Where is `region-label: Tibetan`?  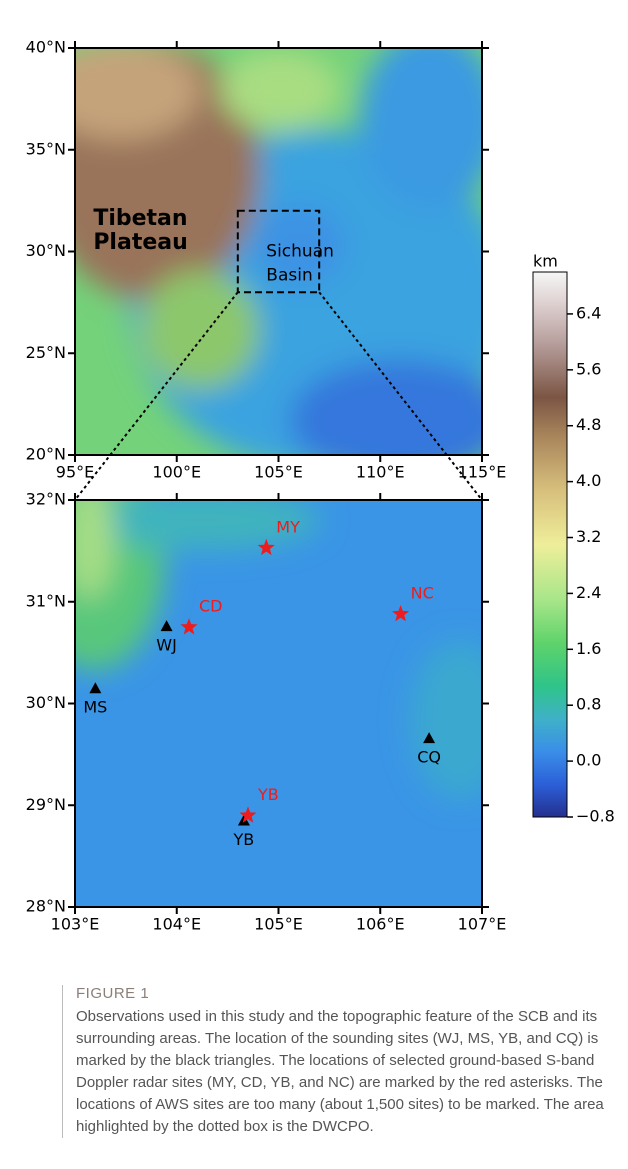 region-label: Tibetan is located at coordinates (140, 218).